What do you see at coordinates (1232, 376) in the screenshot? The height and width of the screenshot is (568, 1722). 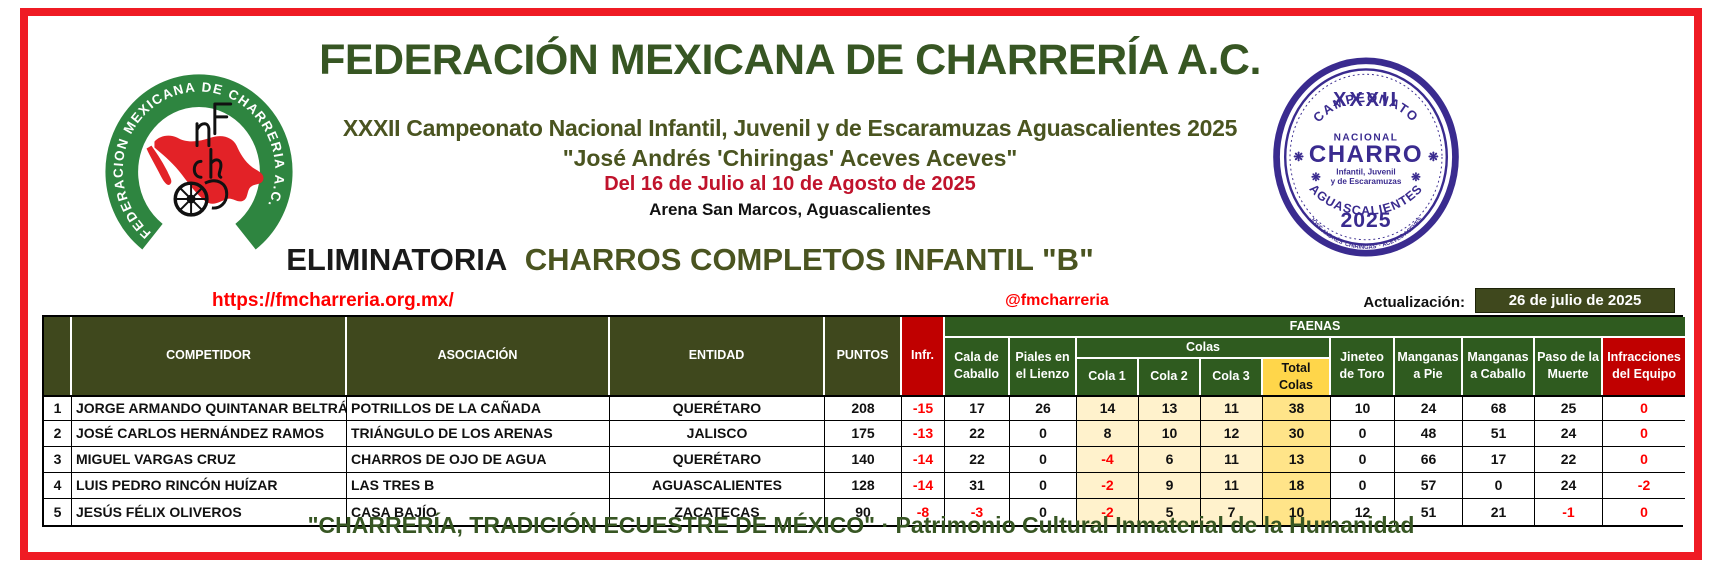 I see `col-header-cola3: Cola 3` at bounding box center [1232, 376].